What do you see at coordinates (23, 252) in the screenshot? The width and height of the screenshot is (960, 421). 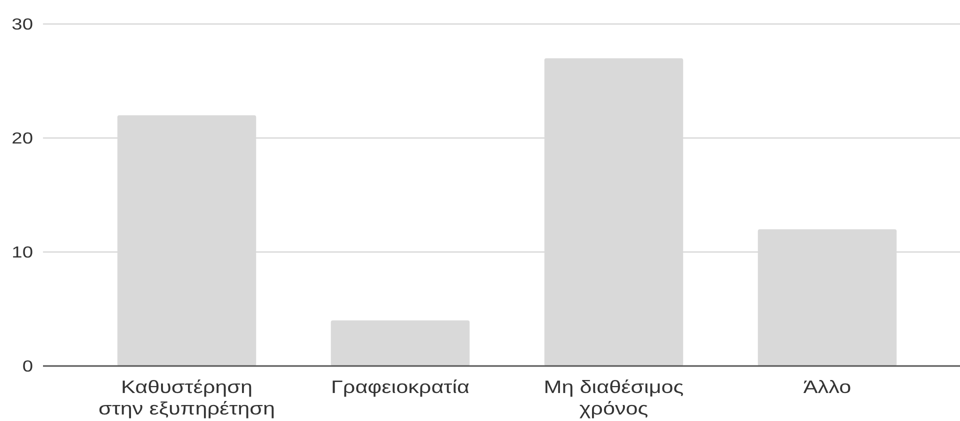 I see `y-tick-label: 10` at bounding box center [23, 252].